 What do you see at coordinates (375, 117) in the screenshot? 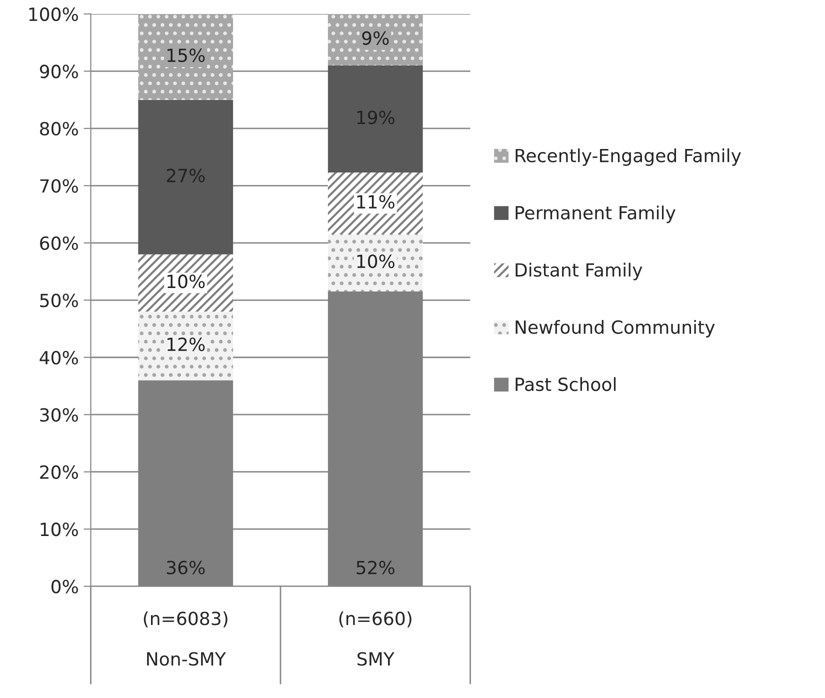
I see `data-label: 19%` at bounding box center [375, 117].